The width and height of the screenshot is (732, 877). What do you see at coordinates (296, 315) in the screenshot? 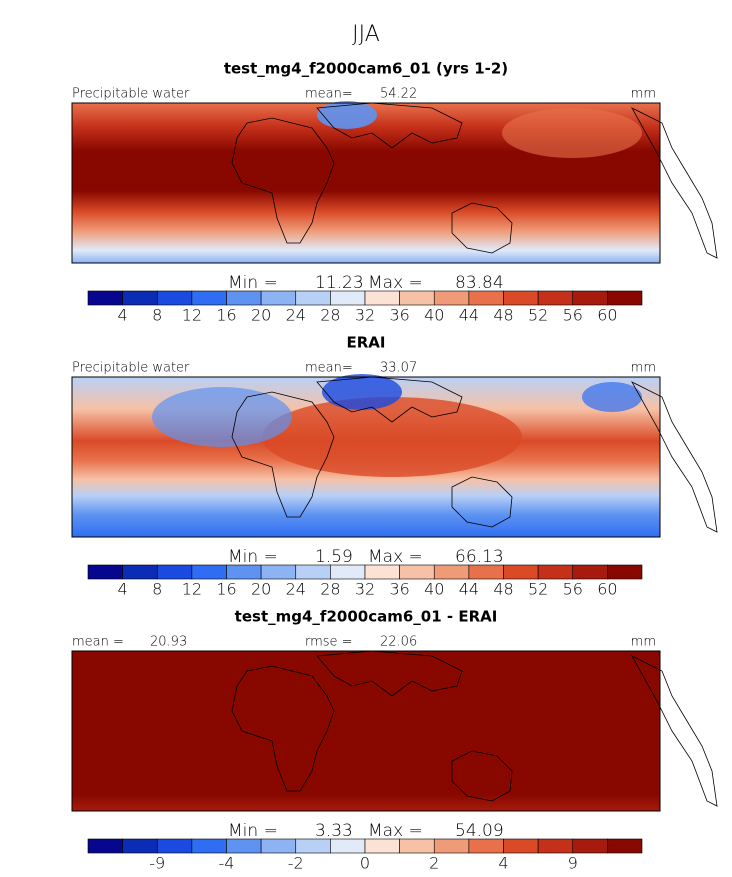
I see `colorbar-tick-label: 24` at bounding box center [296, 315].